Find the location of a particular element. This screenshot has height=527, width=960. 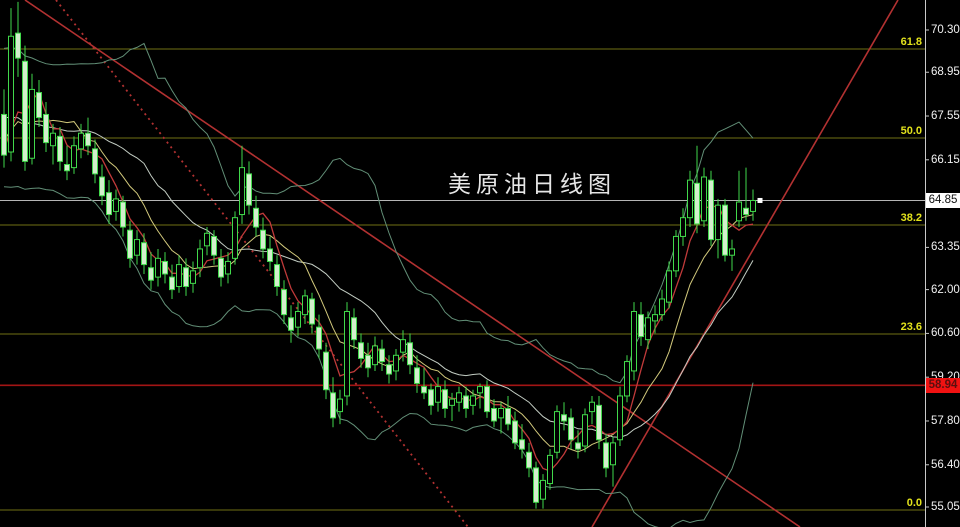

axis-tick-label: 55.05 is located at coordinates (945, 507).